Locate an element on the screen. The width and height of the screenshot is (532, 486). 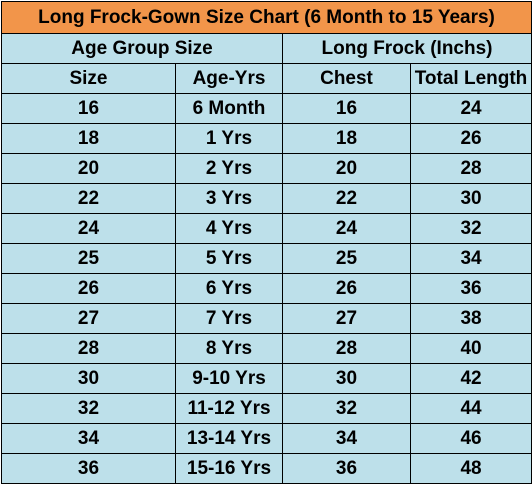
table-row: 22 3 Yrs 22 30 is located at coordinates (266, 198).